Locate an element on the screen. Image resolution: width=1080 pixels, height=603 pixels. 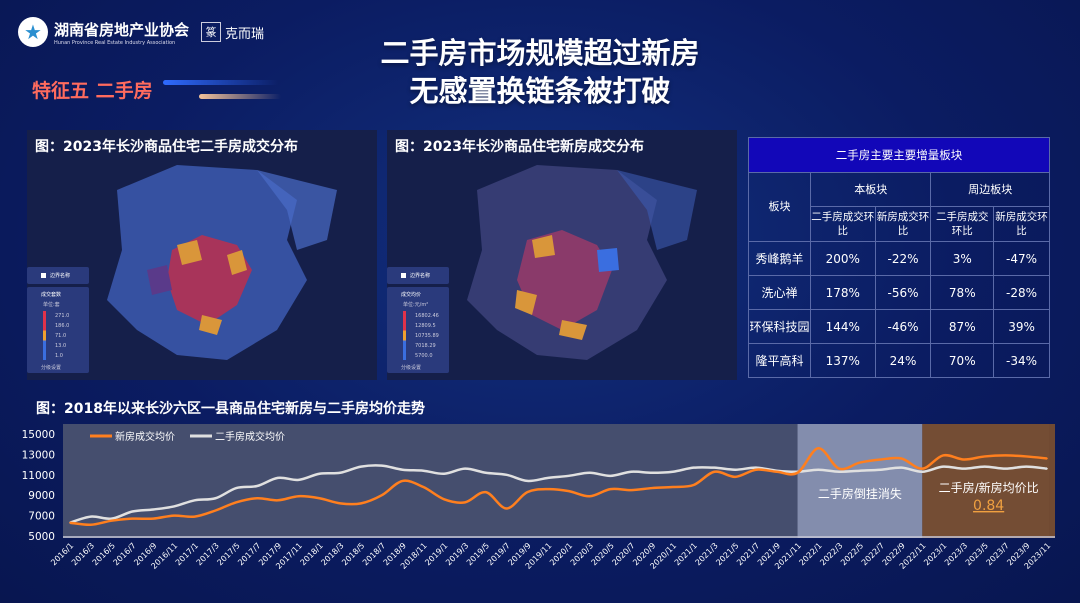
map-title: 图：2023年长沙商品住宅新房成交分布 is located at coordinates (519, 147).